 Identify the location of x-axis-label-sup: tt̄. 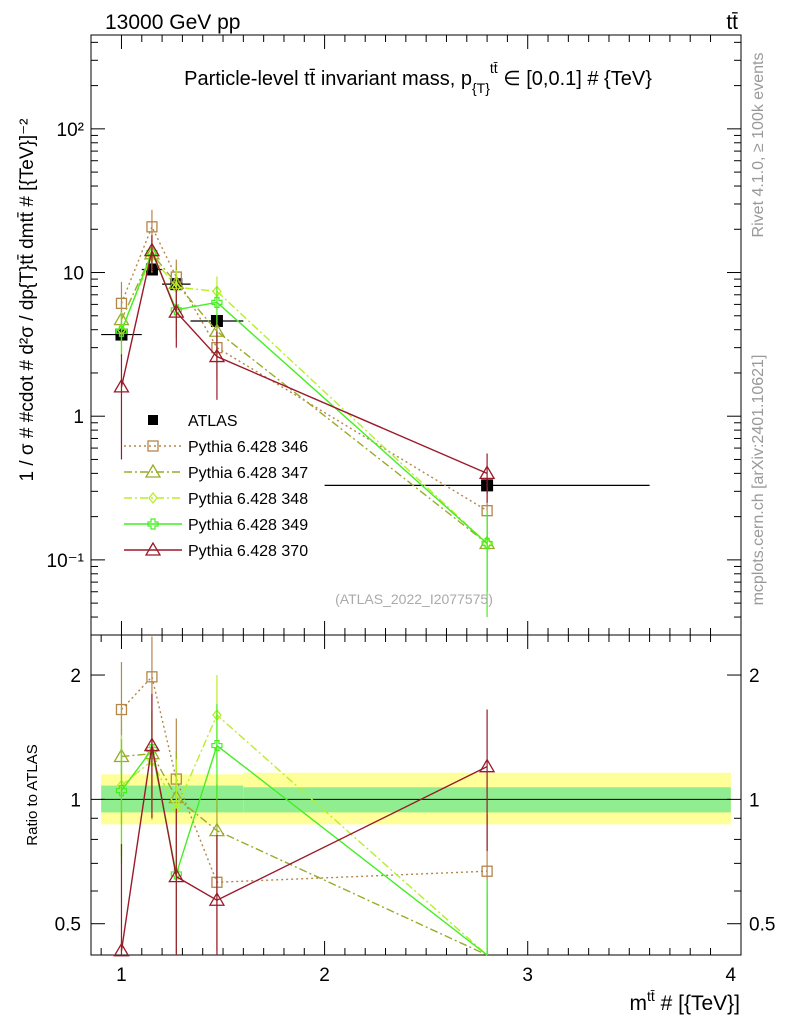
(651, 996).